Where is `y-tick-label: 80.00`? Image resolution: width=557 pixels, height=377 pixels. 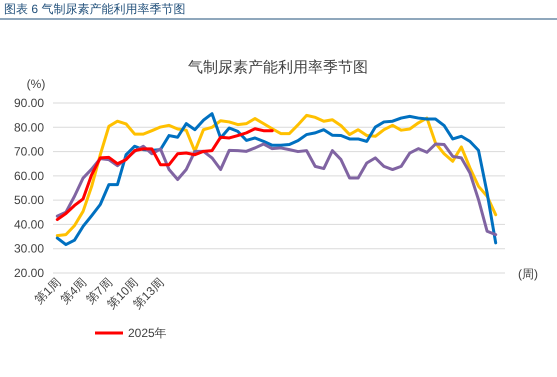 y-tick-label: 80.00 is located at coordinates (29, 127).